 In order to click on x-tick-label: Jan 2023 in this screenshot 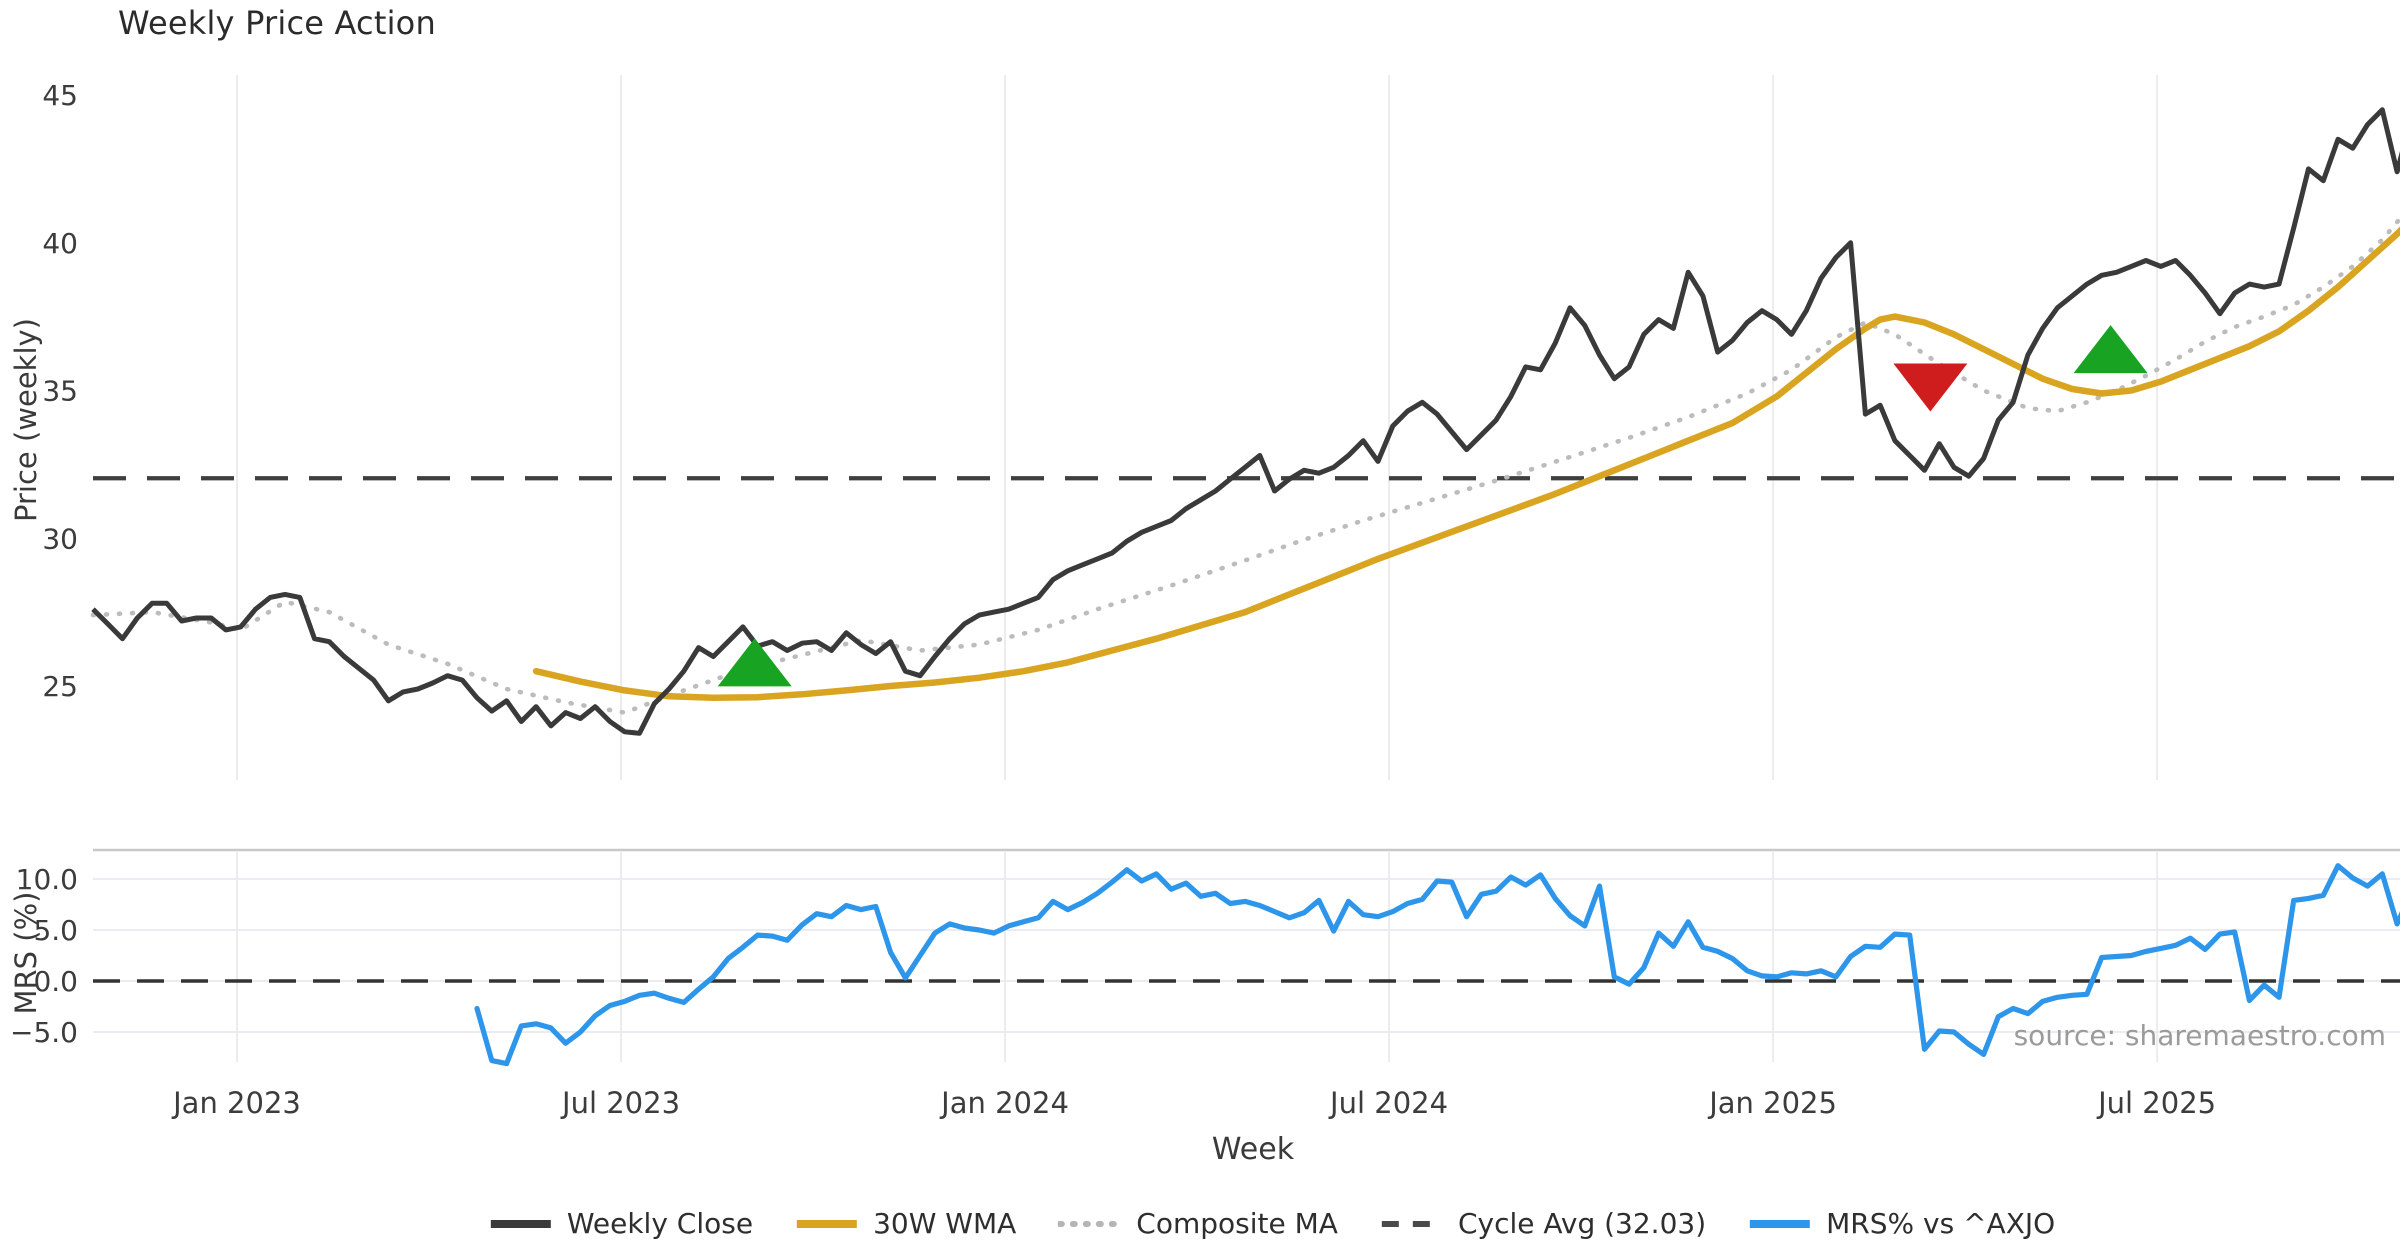, I will do `click(236, 1103)`.